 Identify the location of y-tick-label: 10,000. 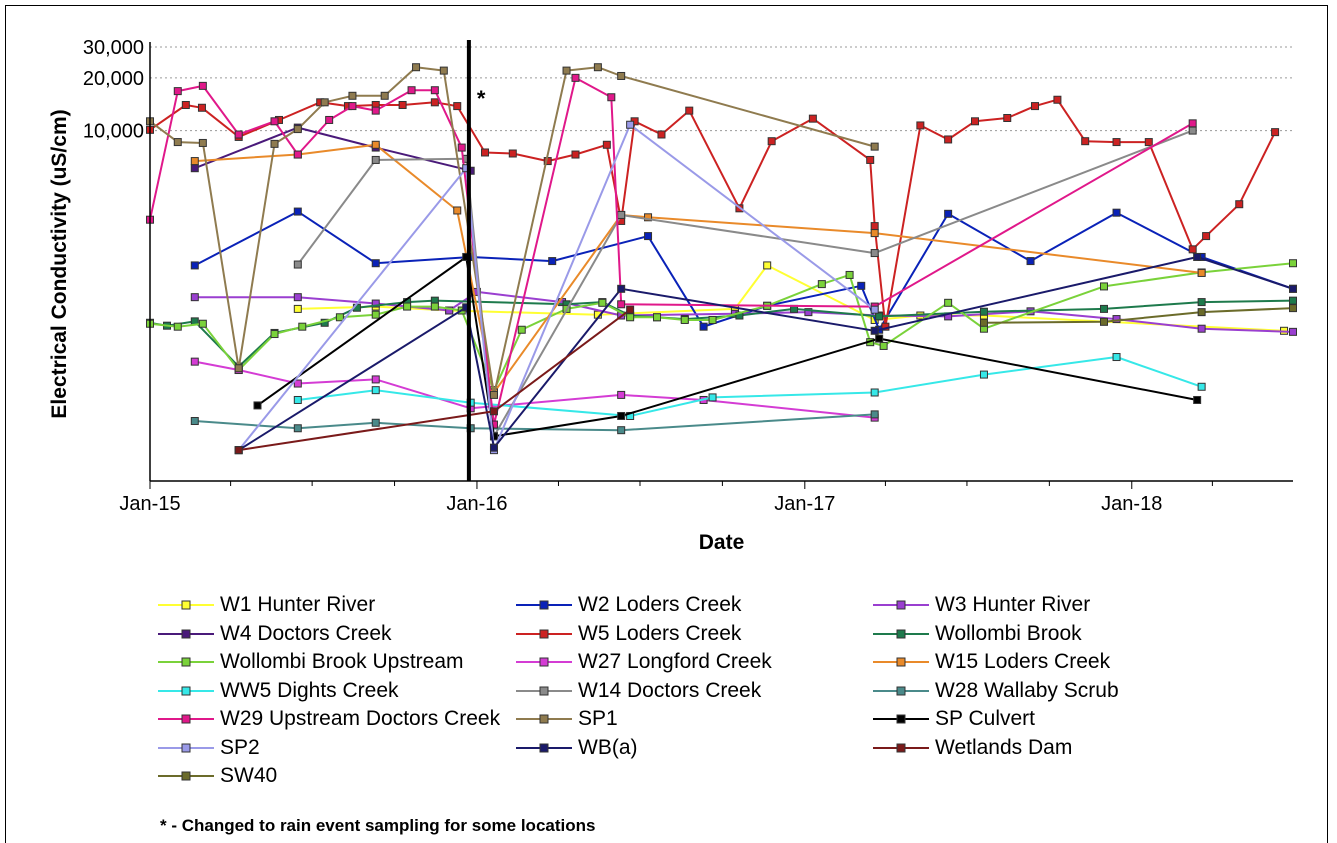
(113, 132).